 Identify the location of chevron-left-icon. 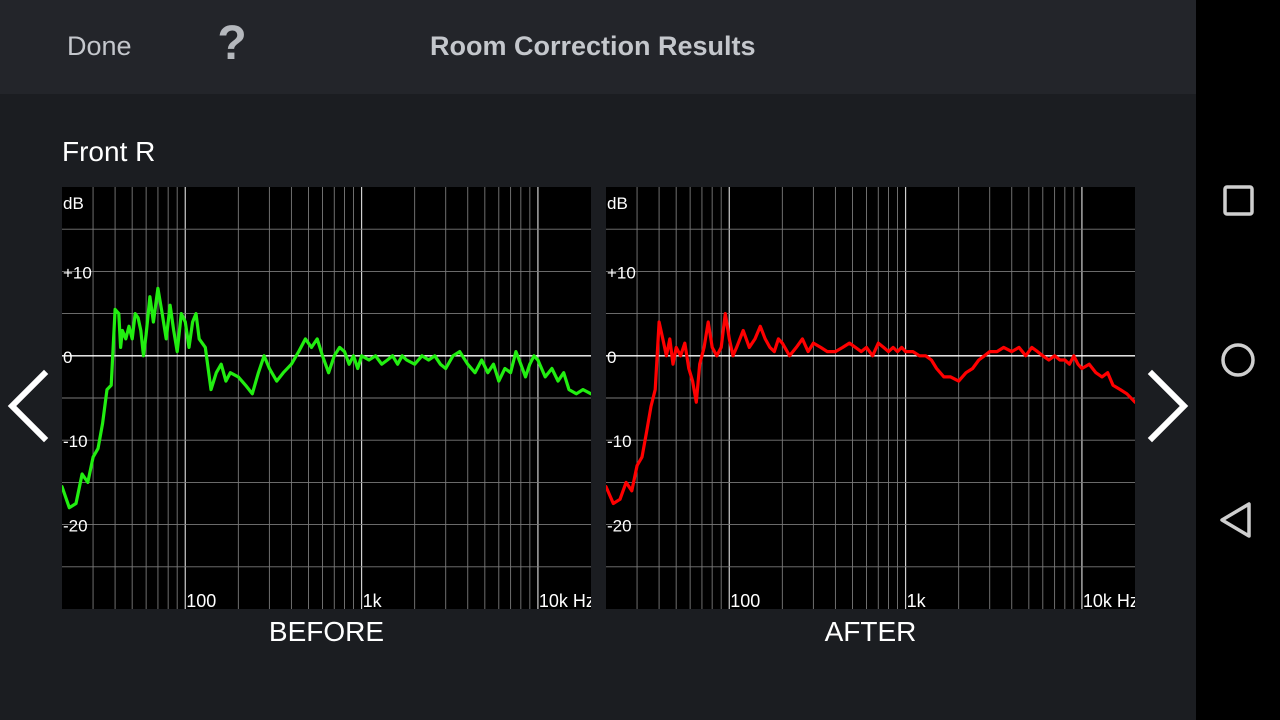
(28, 406).